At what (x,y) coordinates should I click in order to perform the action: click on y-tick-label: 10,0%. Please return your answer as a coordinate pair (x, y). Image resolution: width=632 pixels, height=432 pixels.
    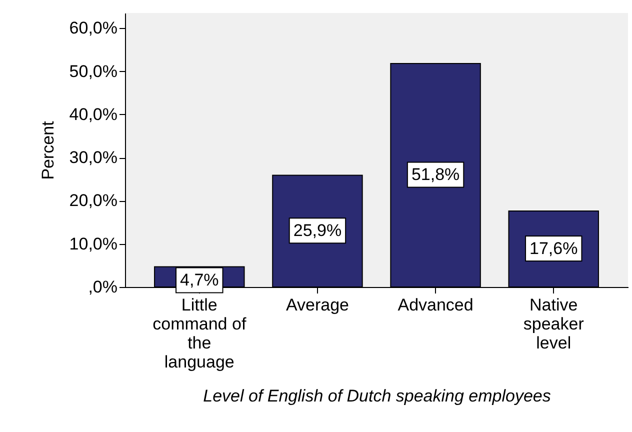
    Looking at the image, I should click on (93, 244).